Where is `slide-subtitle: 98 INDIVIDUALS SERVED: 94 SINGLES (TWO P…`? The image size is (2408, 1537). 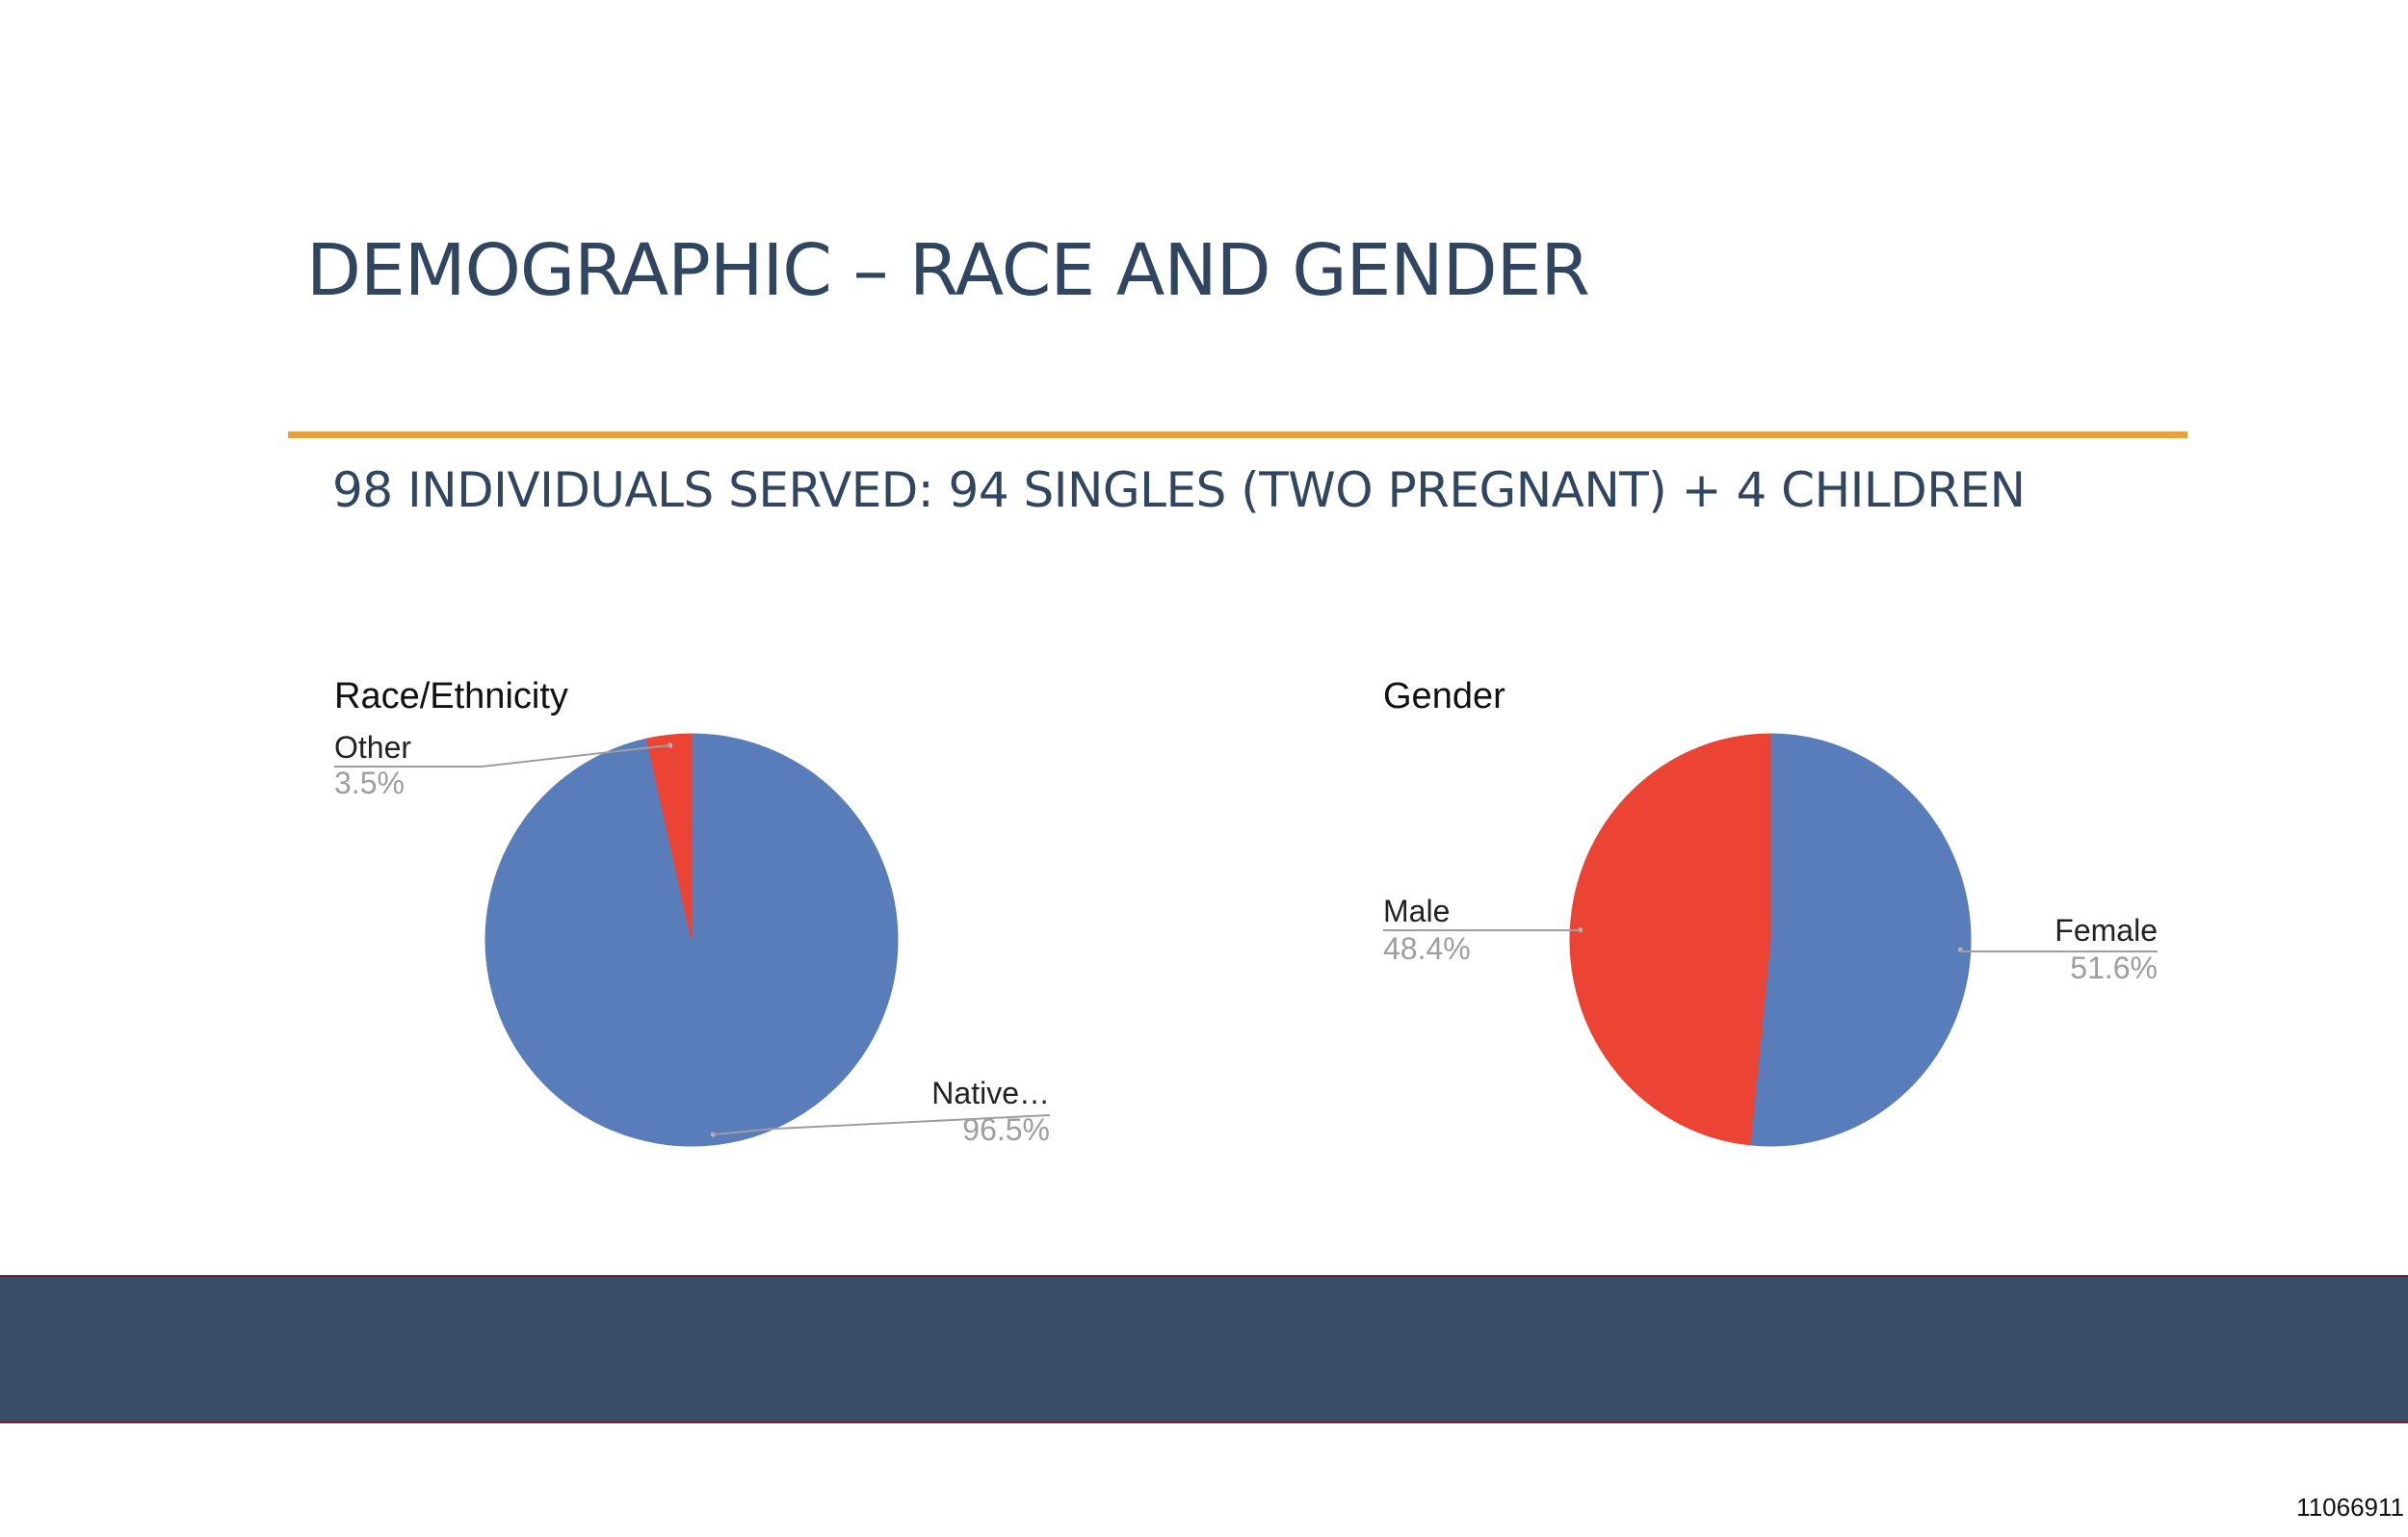
slide-subtitle: 98 INDIVIDUALS SERVED: 94 SINGLES (TWO P… is located at coordinates (1179, 490).